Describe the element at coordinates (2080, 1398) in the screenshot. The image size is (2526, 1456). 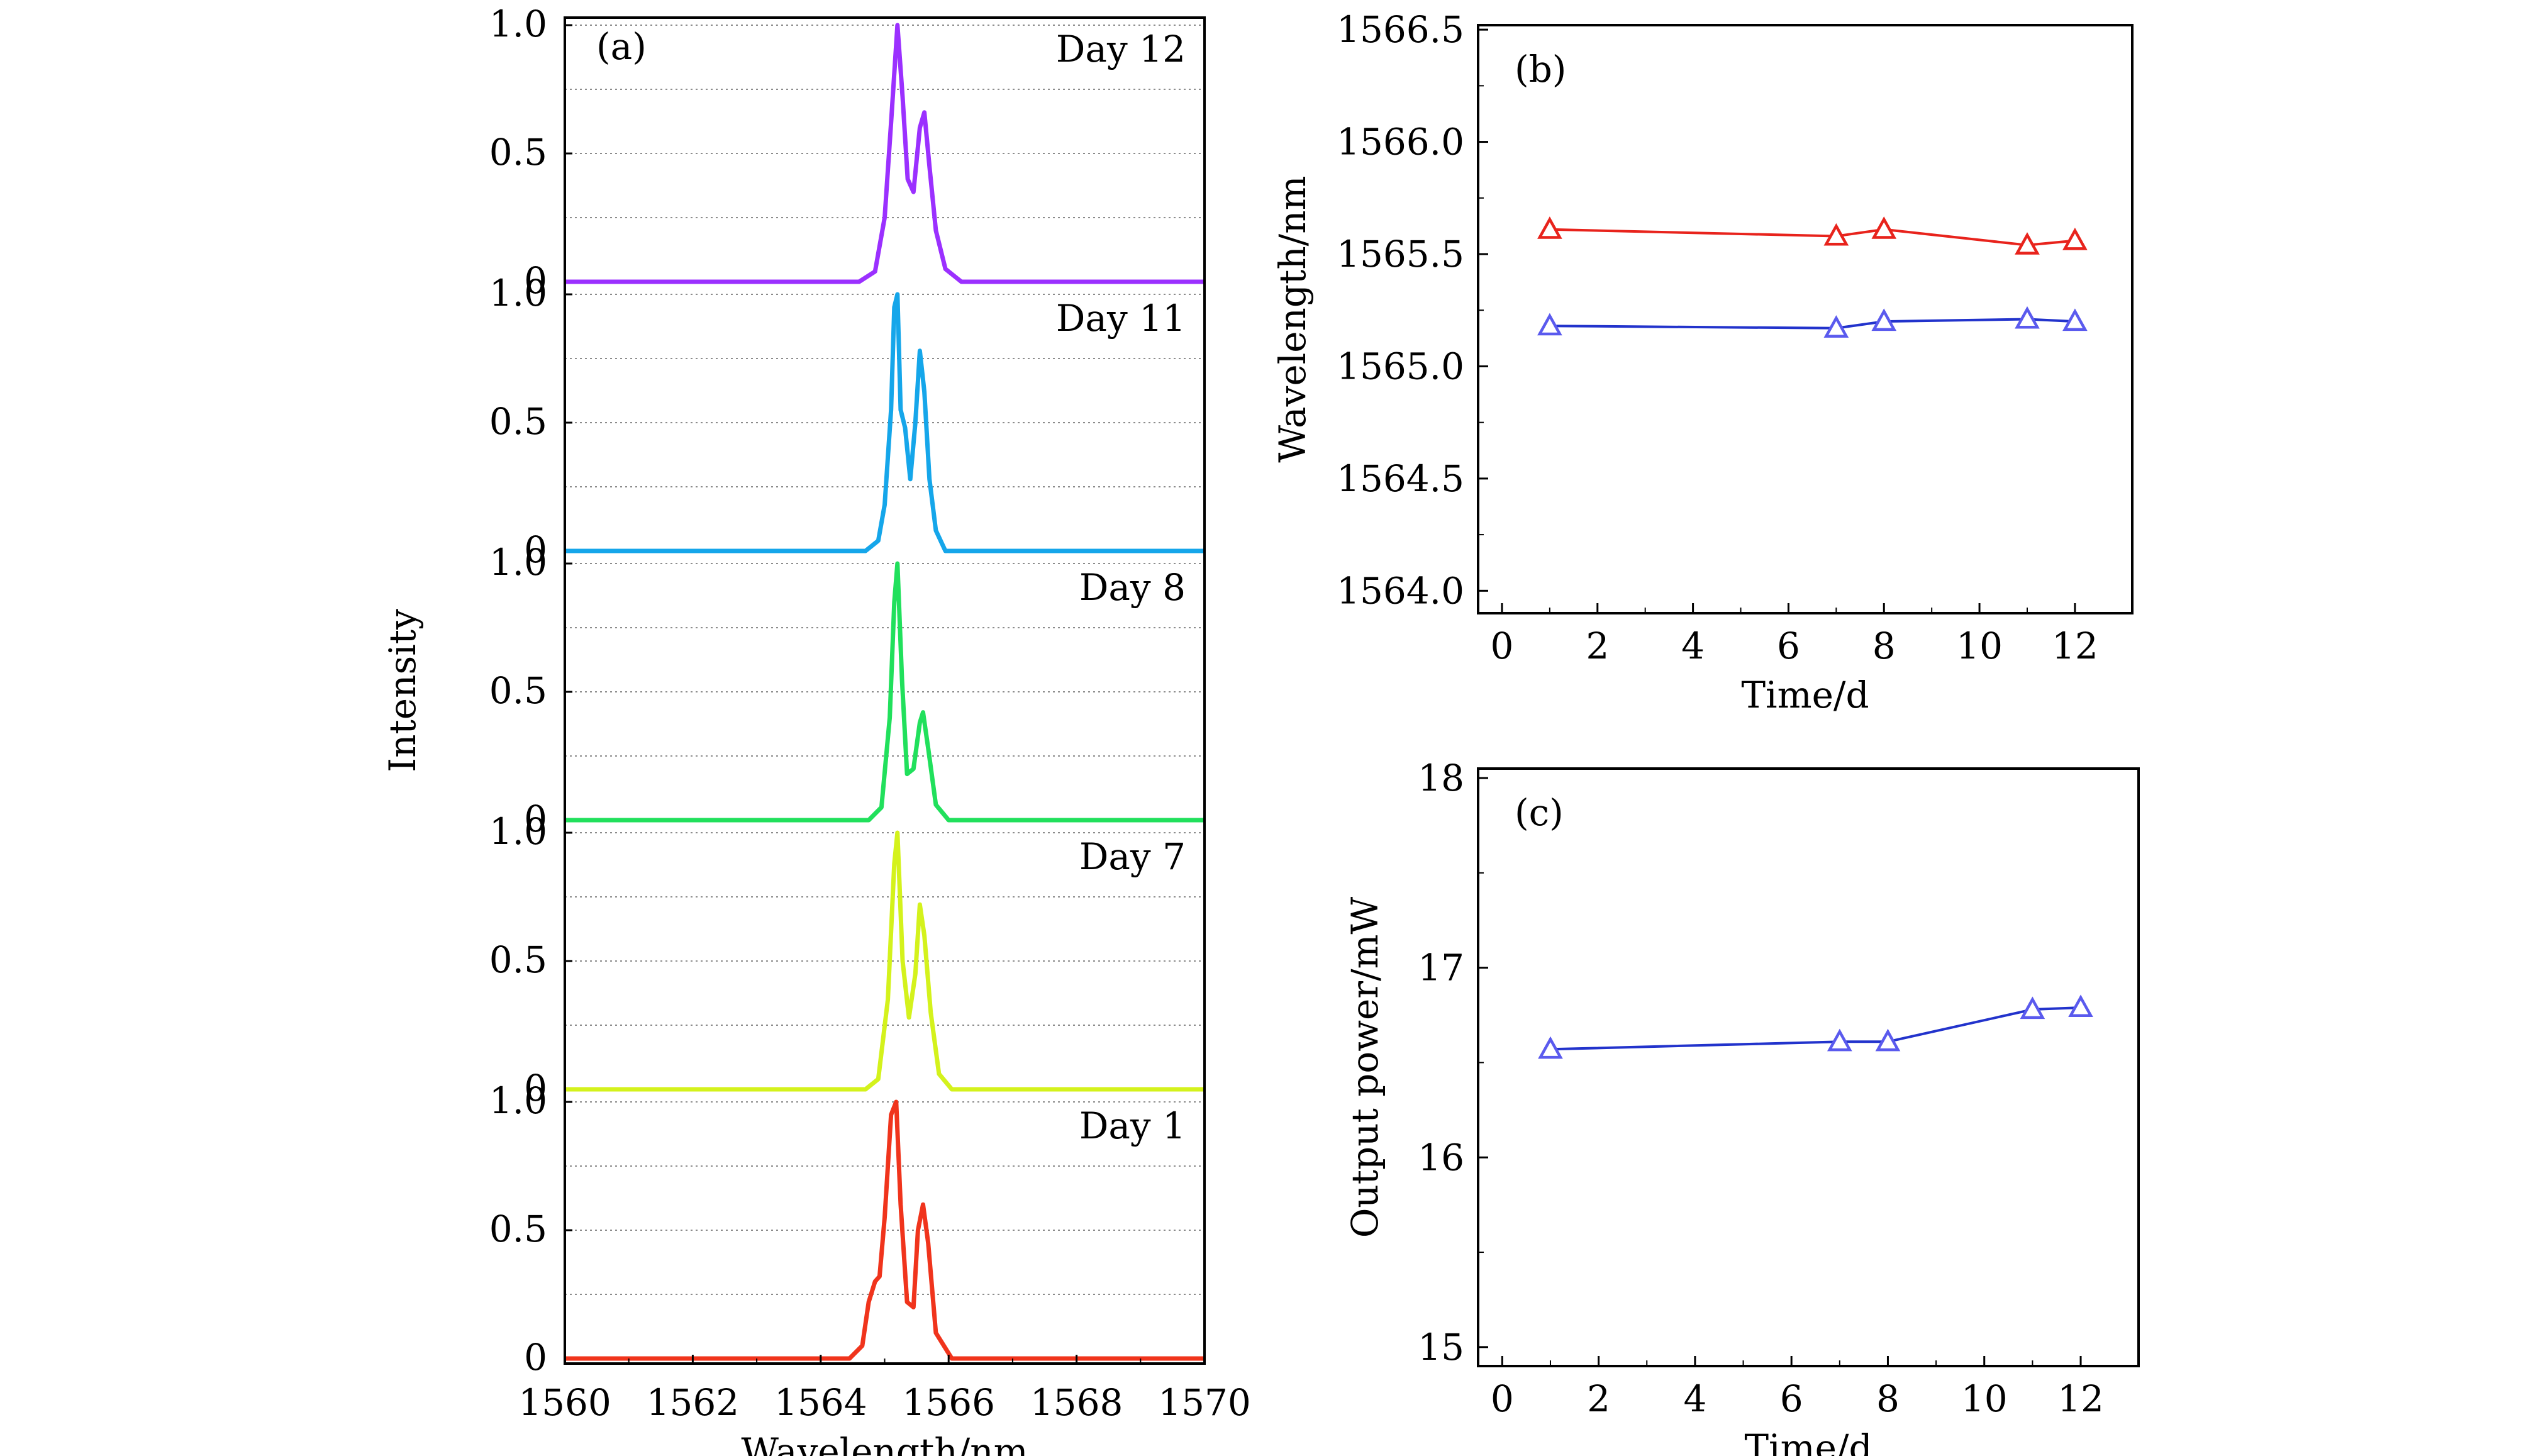
I see `x-tick-label-c-6: 12` at that location.